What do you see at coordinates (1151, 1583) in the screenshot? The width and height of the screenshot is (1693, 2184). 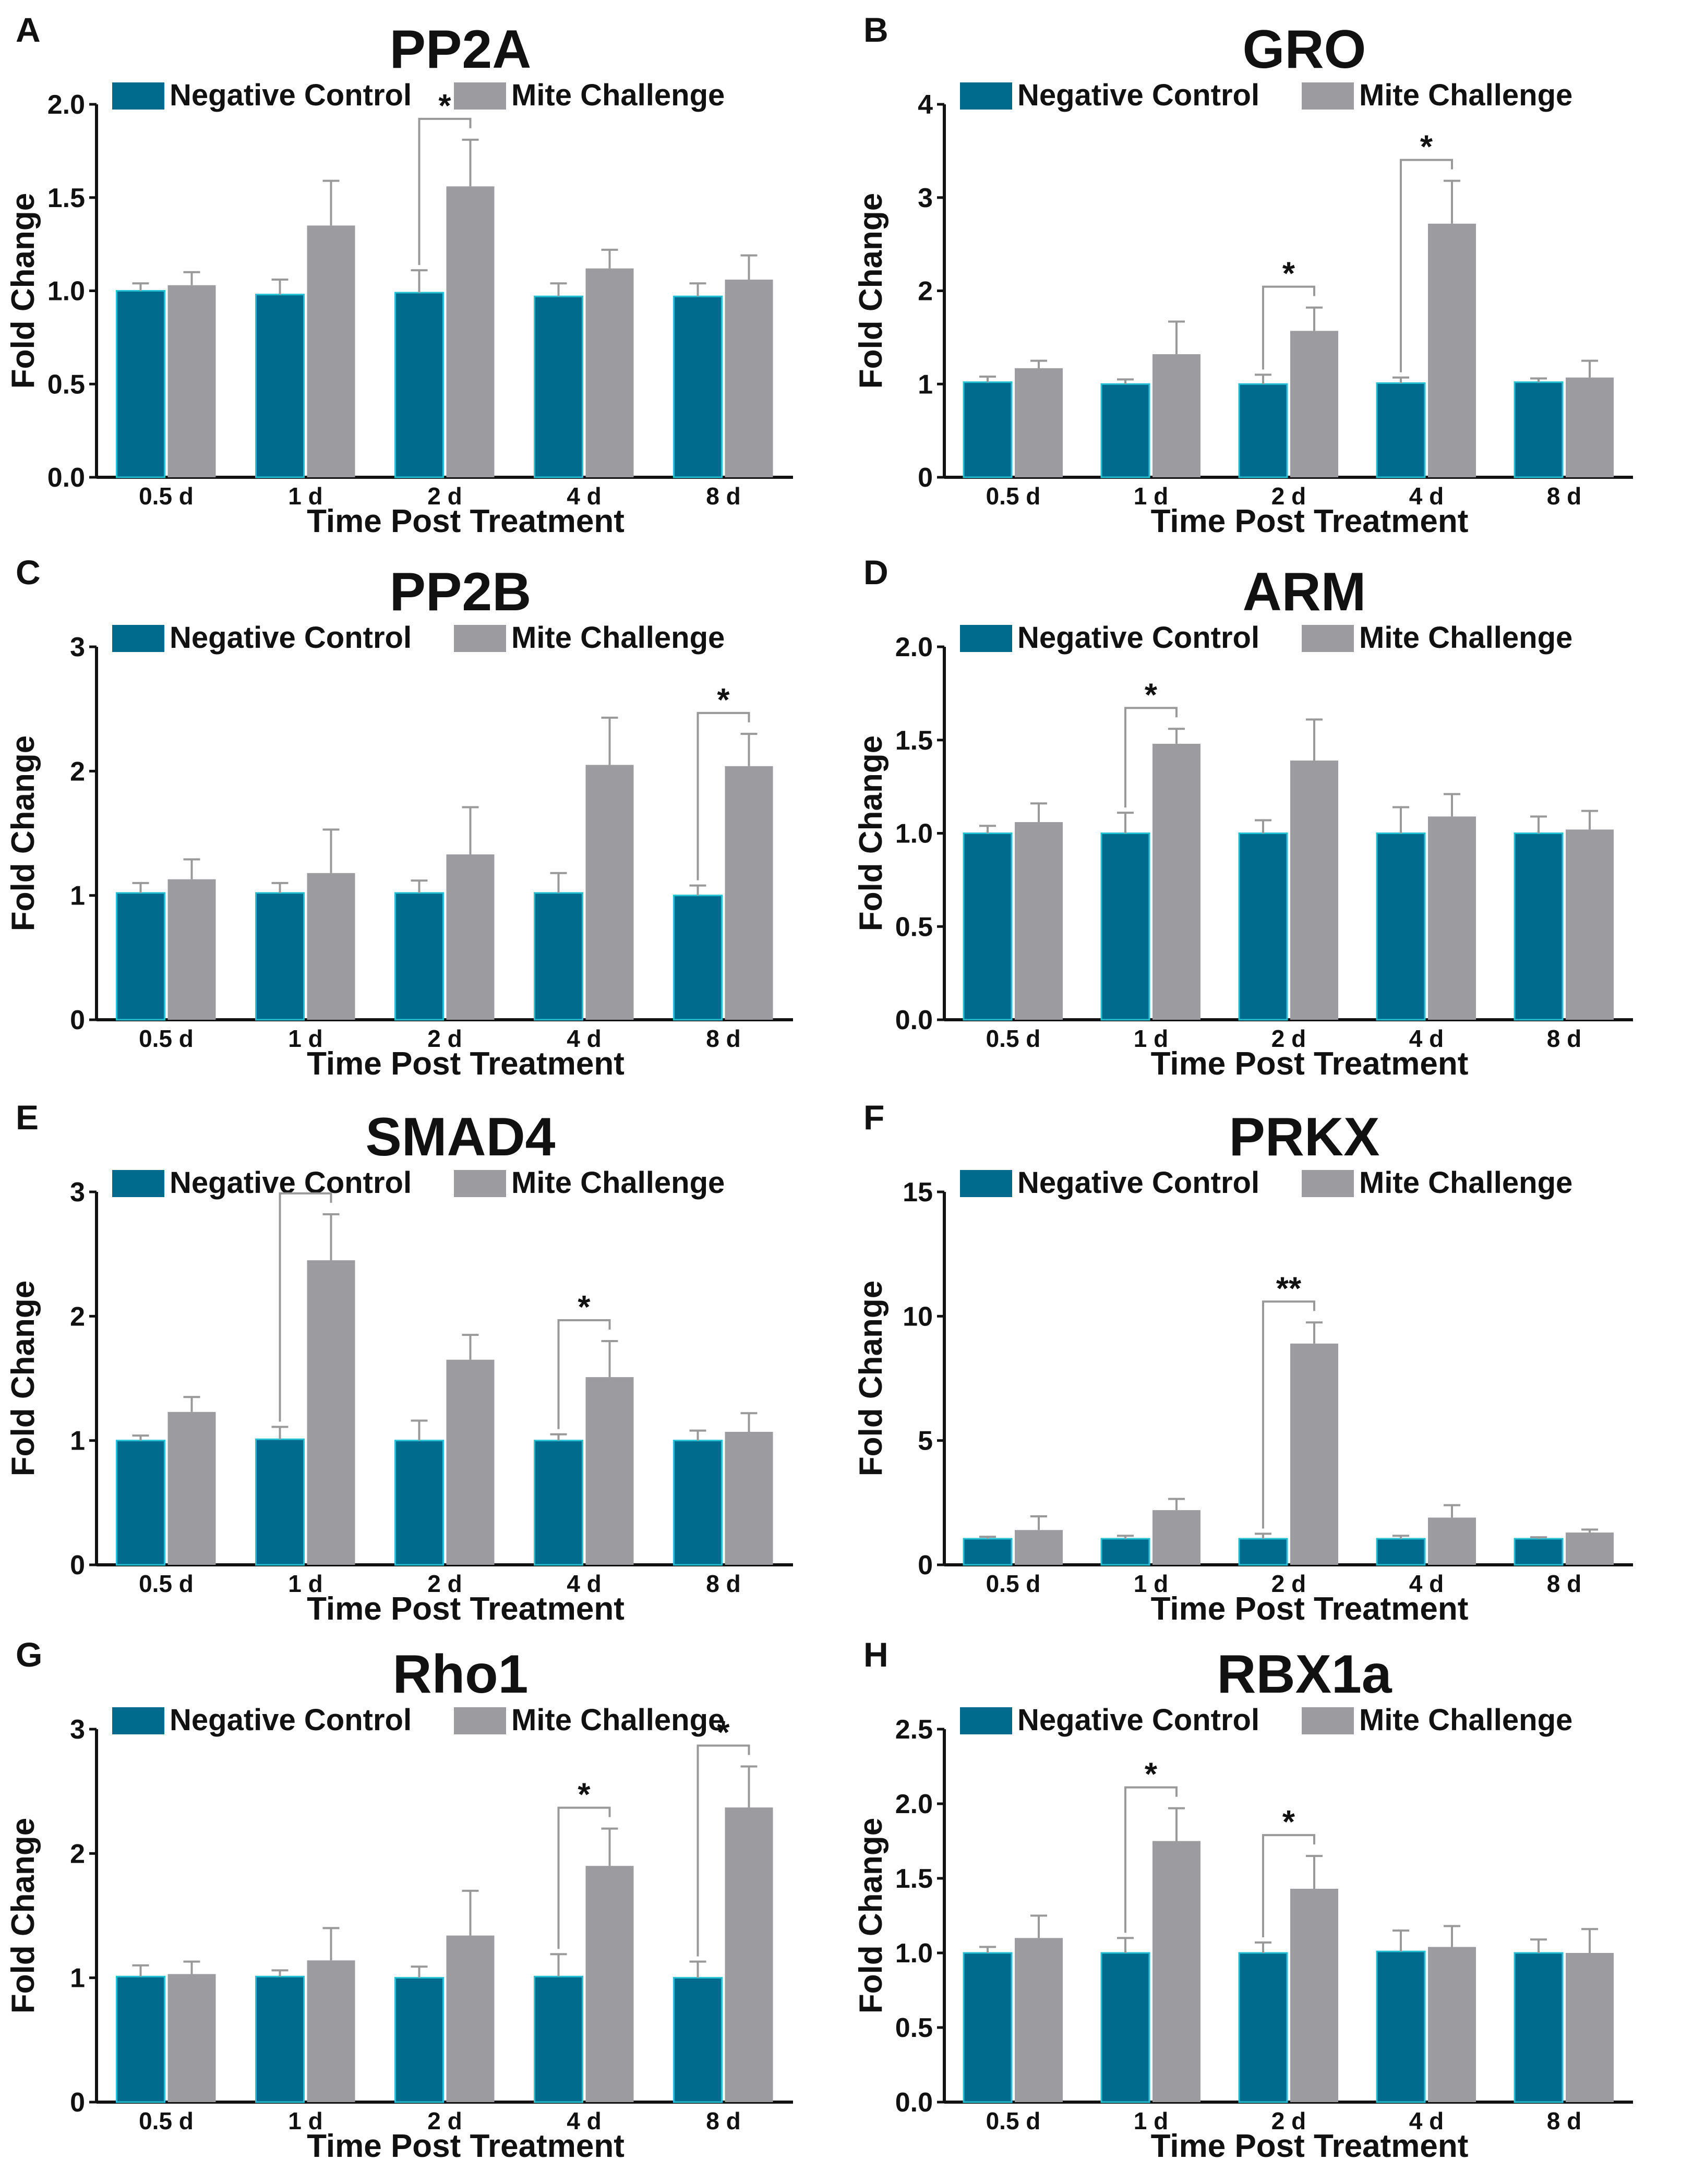 I see `x-tick-label: 1 d` at bounding box center [1151, 1583].